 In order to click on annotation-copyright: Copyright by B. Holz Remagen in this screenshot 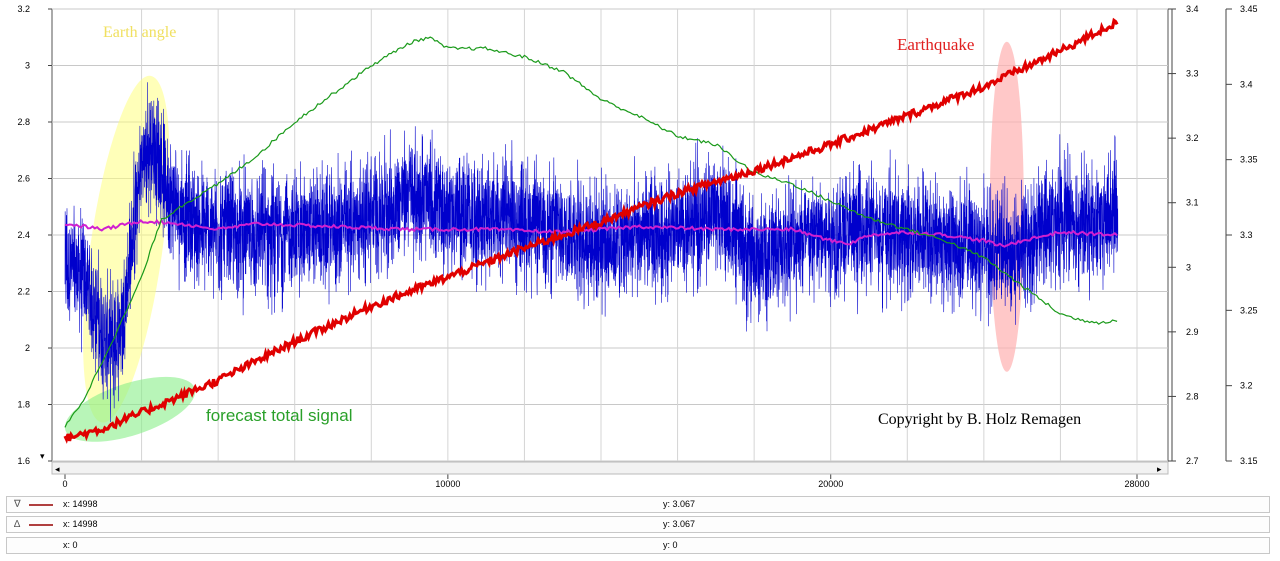, I will do `click(979, 419)`.